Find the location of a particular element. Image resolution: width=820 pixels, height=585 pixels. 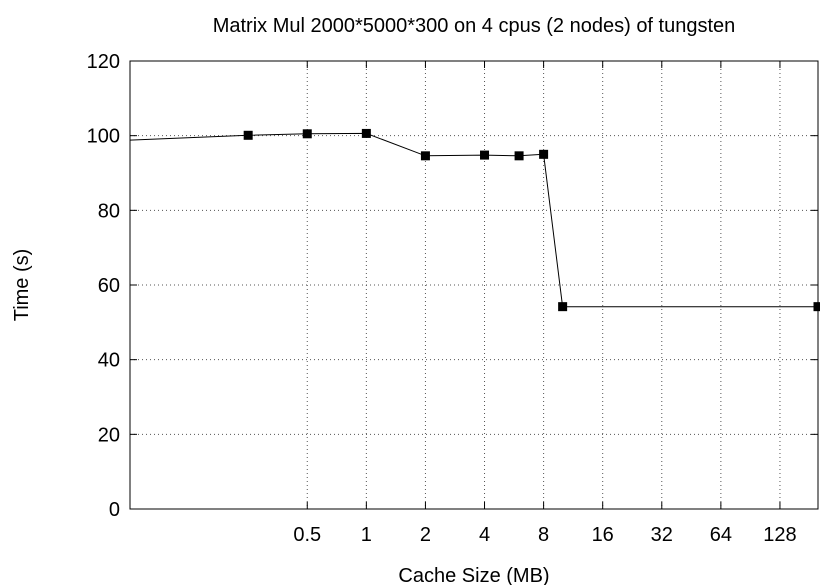

y-tick-labels: 0 20 40 60 80 100 120 is located at coordinates (103, 286).